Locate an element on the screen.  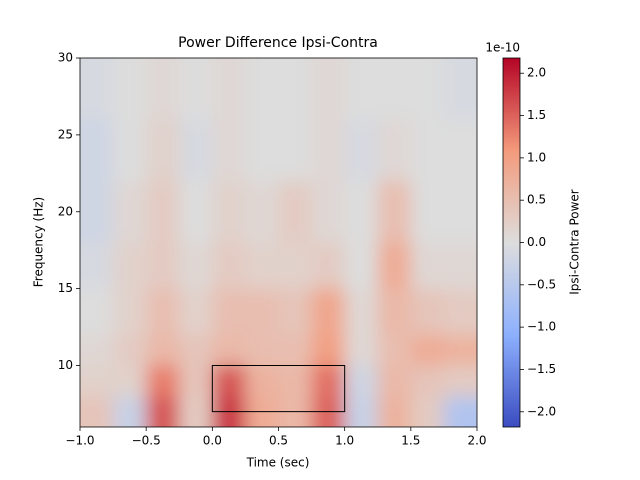
colorbar-tick-label: −2.0 is located at coordinates (541, 411).